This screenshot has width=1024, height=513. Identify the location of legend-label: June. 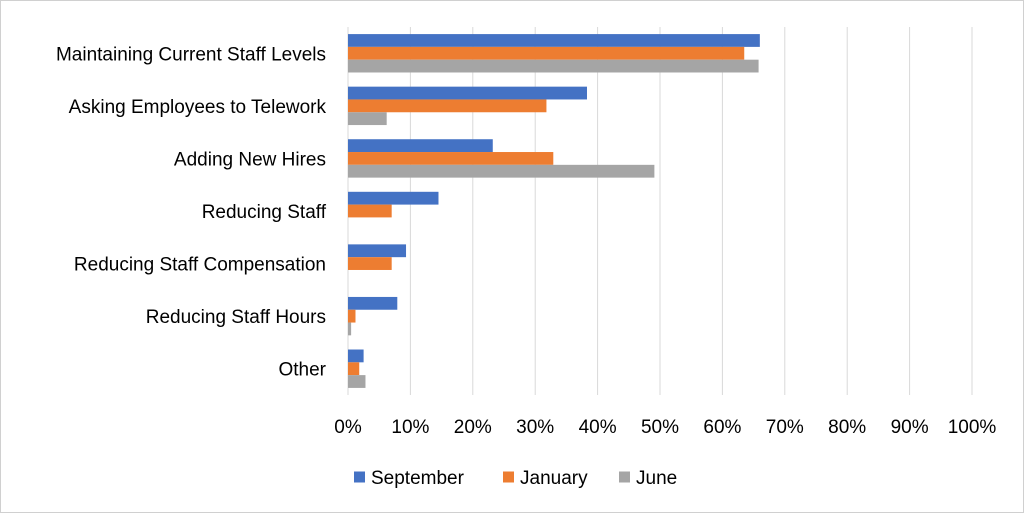
(656, 478).